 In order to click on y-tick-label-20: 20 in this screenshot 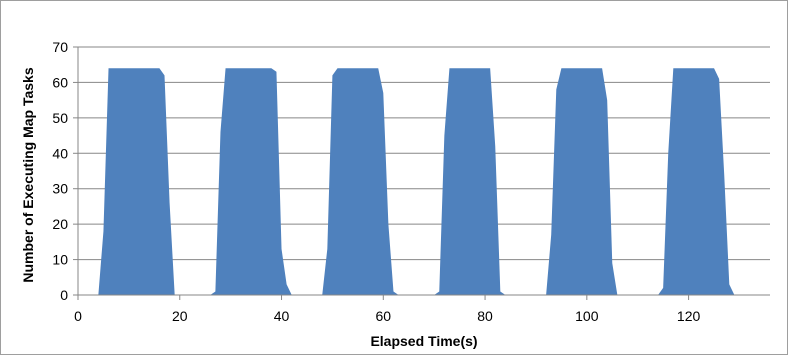, I will do `click(60, 224)`.